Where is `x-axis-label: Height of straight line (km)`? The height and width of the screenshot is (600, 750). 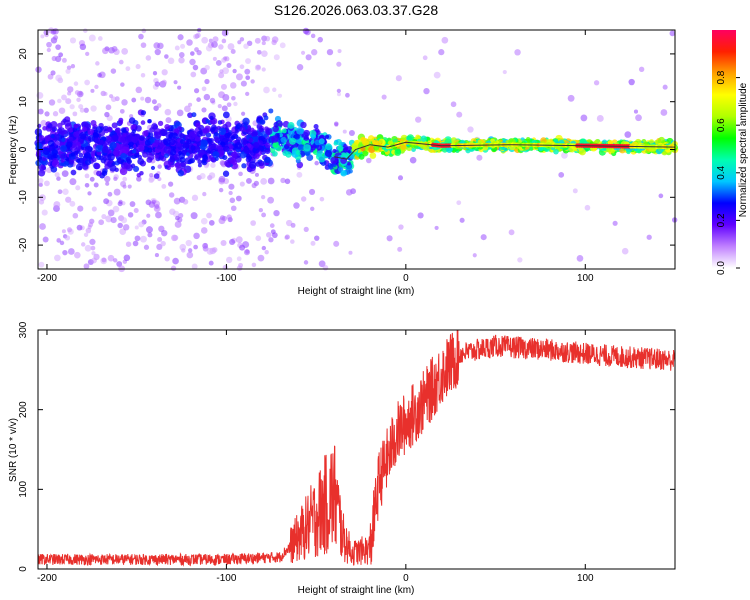
x-axis-label: Height of straight line (km) is located at coordinates (356, 590).